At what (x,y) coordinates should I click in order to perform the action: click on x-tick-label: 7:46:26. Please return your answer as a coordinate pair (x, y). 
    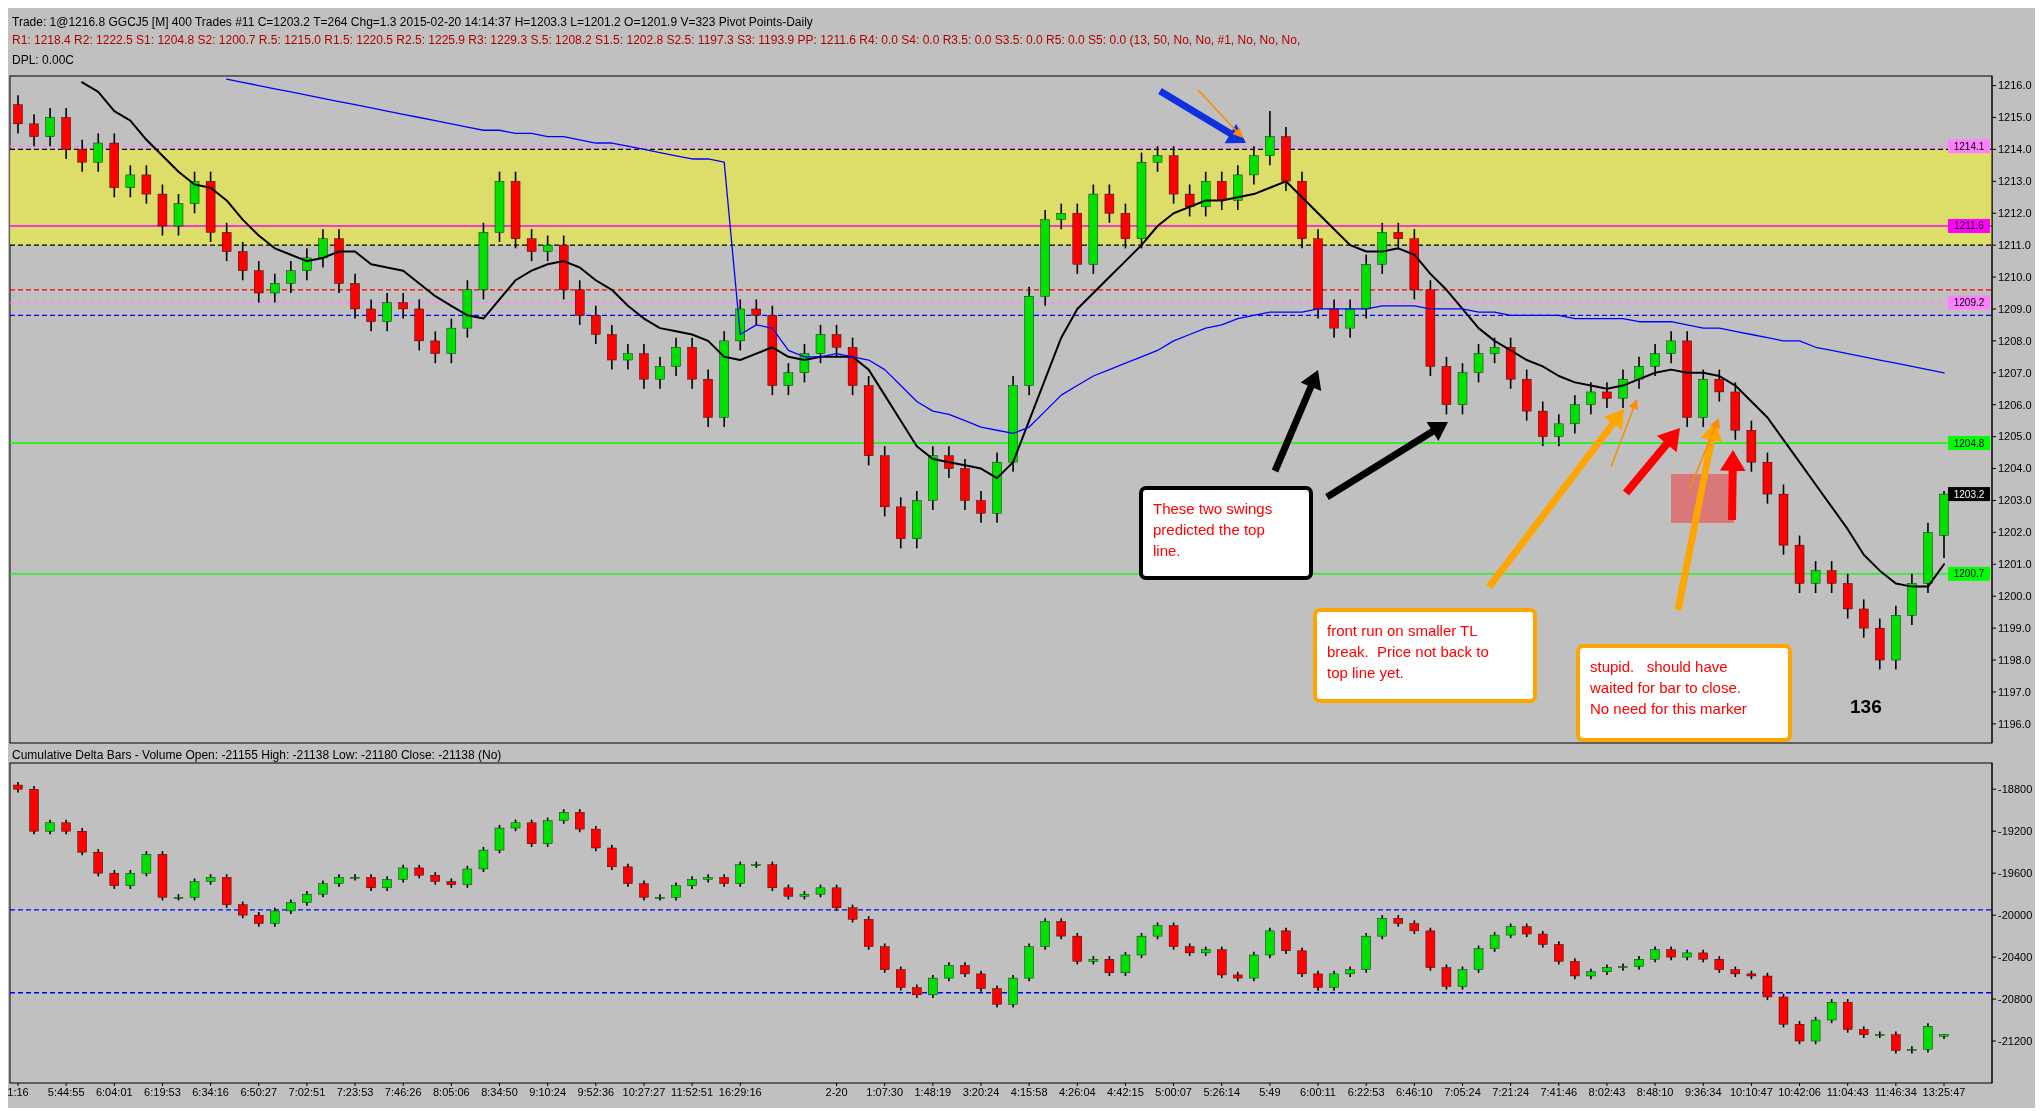
    Looking at the image, I should click on (403, 1092).